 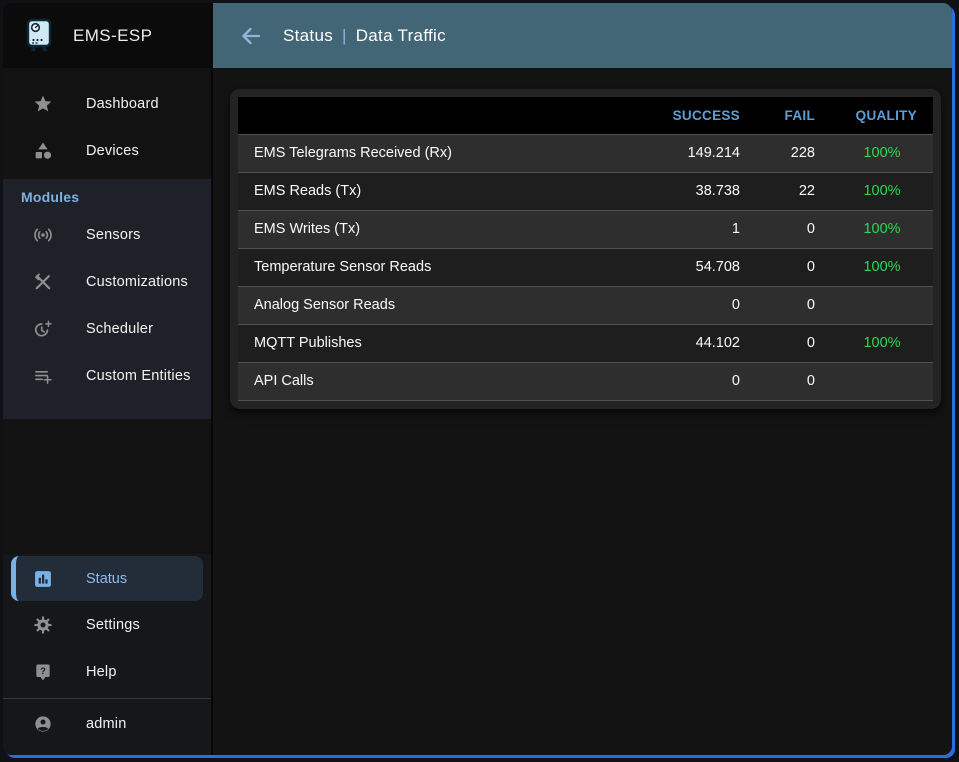 I want to click on metric-name: API Calls, so click(x=429, y=381).